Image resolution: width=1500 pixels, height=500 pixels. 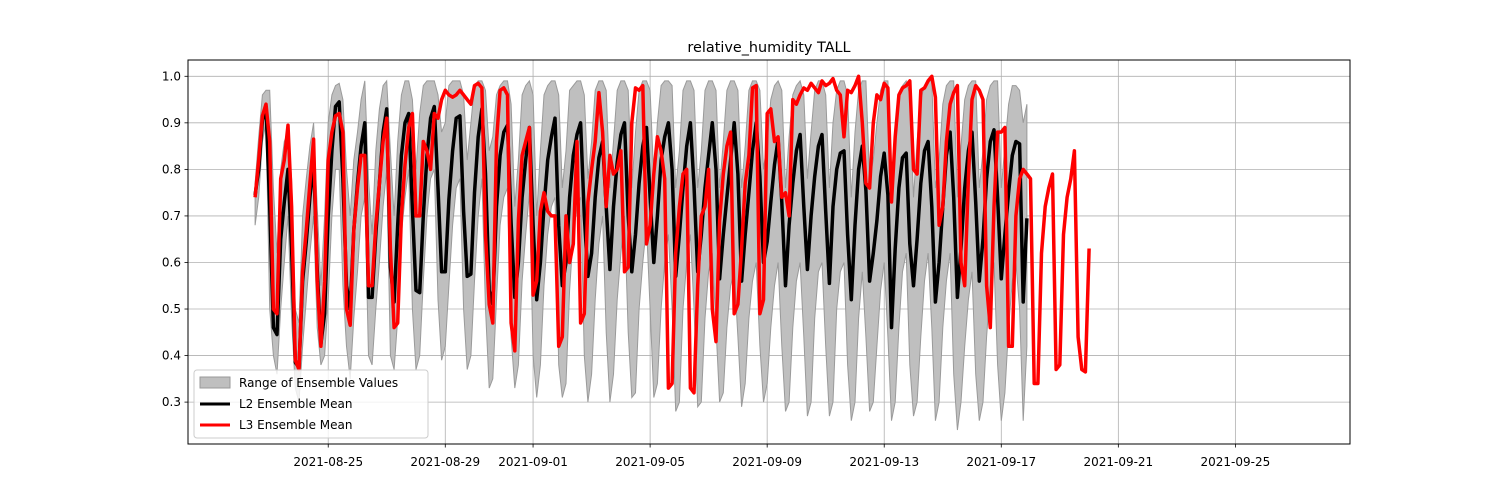 I want to click on chart-title: relative_humidity TALL, so click(x=768, y=48).